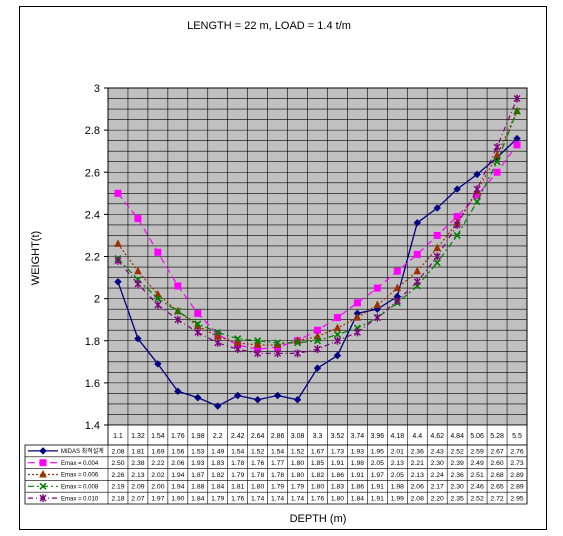 The width and height of the screenshot is (563, 536). Describe the element at coordinates (496, 451) in the screenshot. I see `table-cell: 2.67` at that location.